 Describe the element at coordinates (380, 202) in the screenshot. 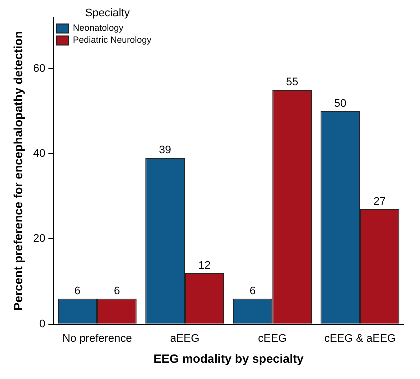

I see `data-label: 27` at that location.